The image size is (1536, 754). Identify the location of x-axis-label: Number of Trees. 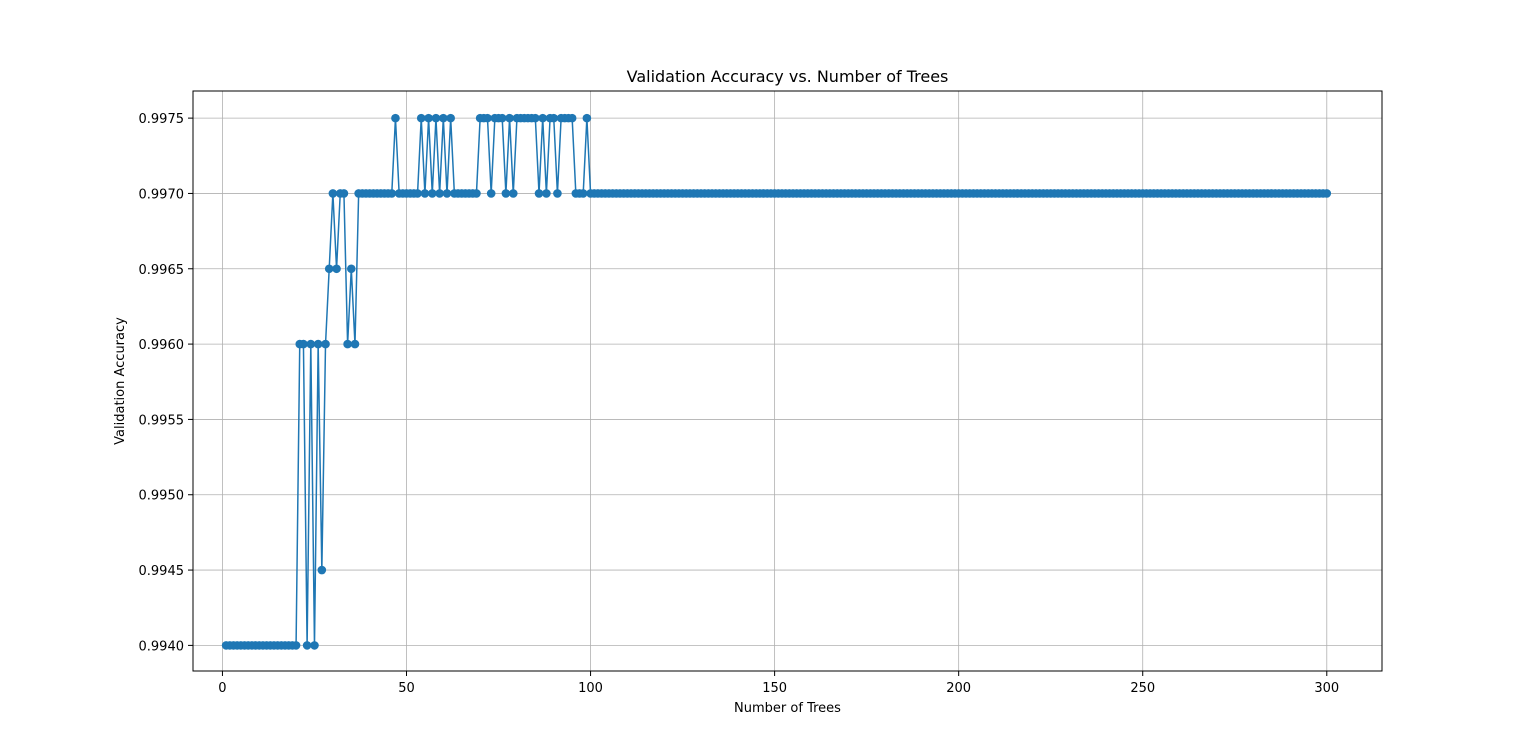
(787, 708).